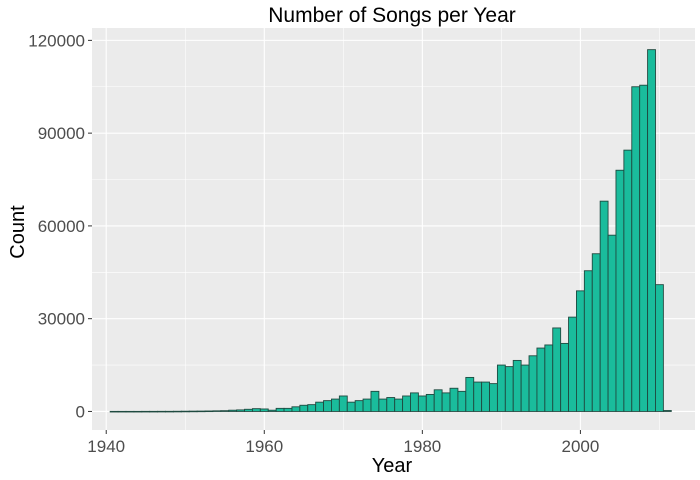  Describe the element at coordinates (61, 133) in the screenshot. I see `y-tick-label: 90000` at that location.